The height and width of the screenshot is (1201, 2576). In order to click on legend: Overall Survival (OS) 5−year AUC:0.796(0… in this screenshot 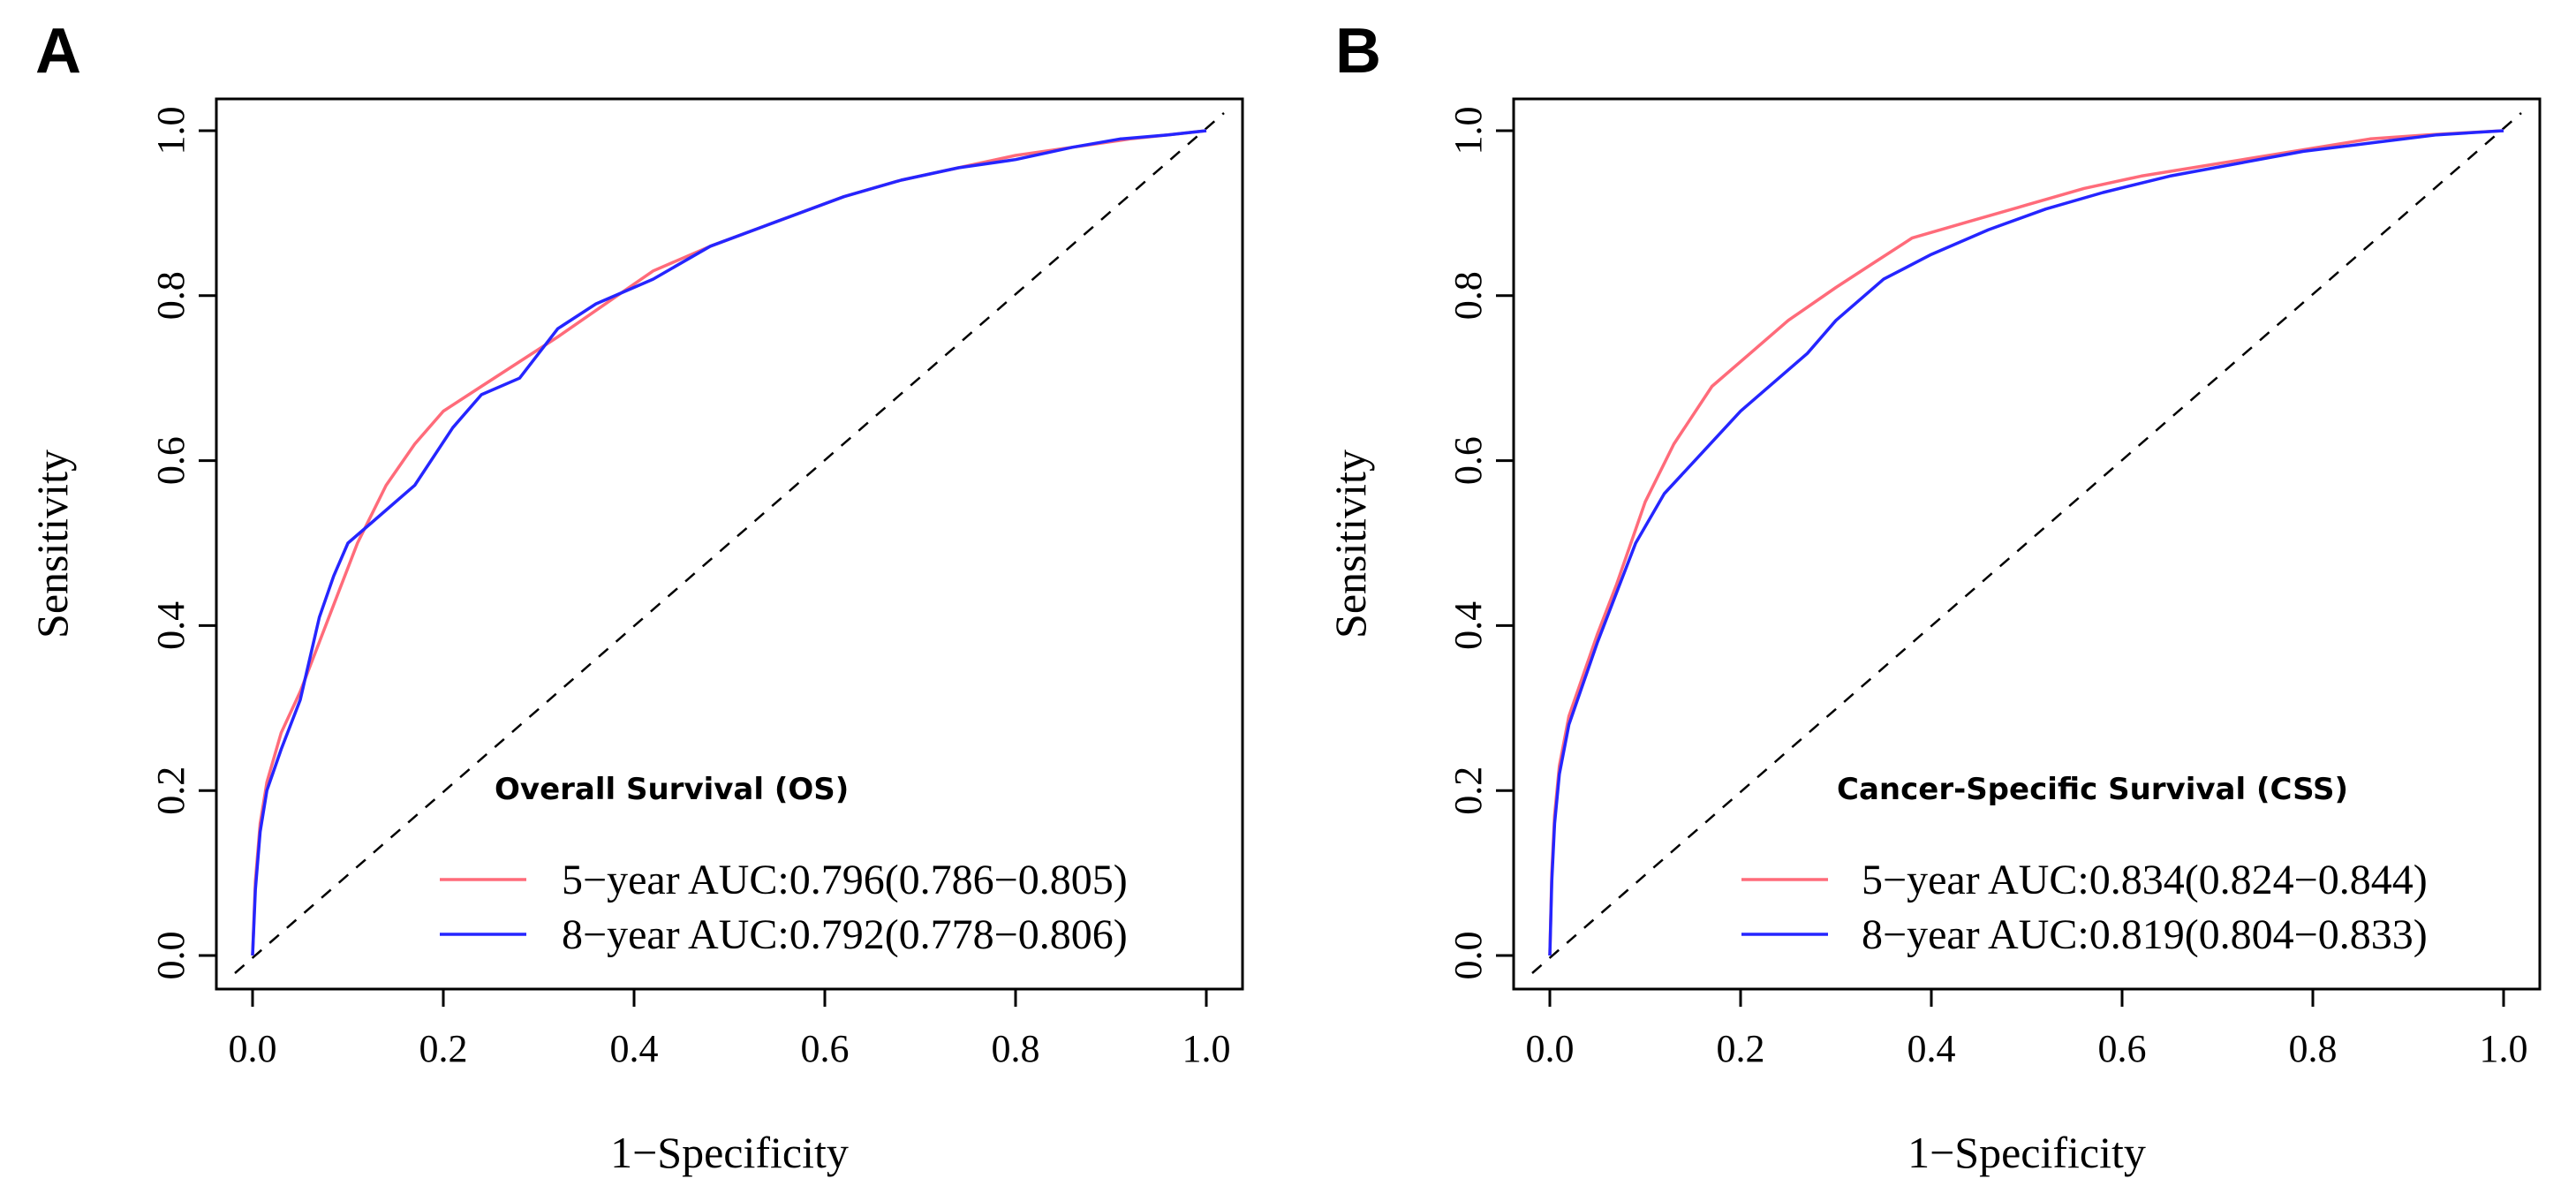, I will do `click(784, 865)`.